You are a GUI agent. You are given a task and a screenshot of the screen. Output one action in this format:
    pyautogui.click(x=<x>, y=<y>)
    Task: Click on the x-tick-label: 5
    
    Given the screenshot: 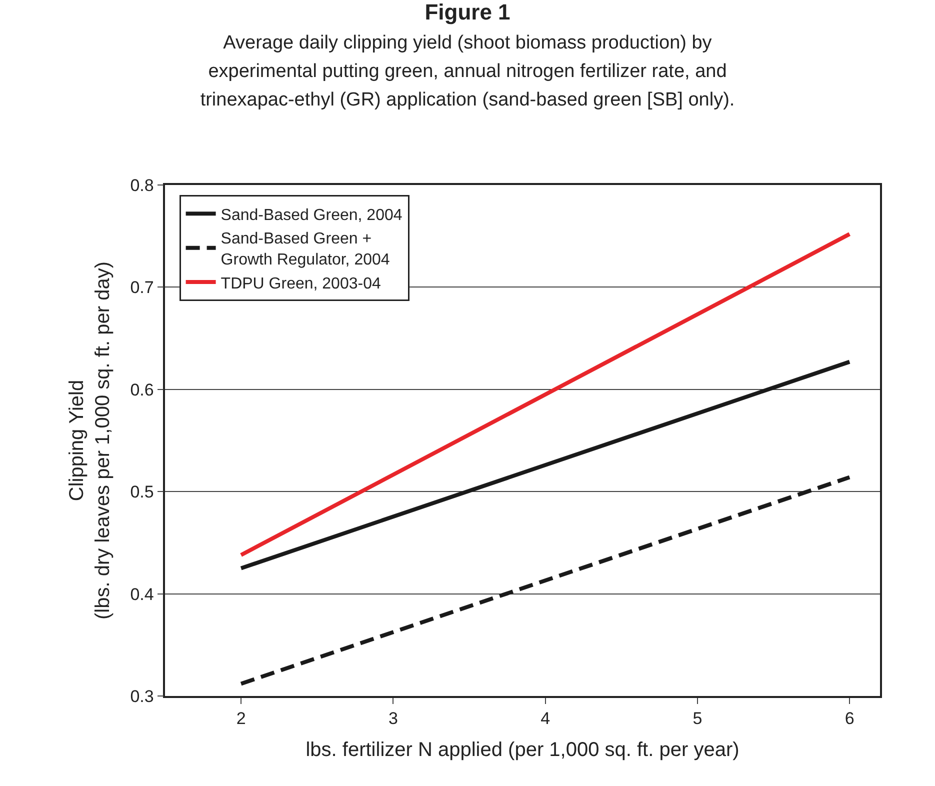 What is the action you would take?
    pyautogui.click(x=697, y=718)
    